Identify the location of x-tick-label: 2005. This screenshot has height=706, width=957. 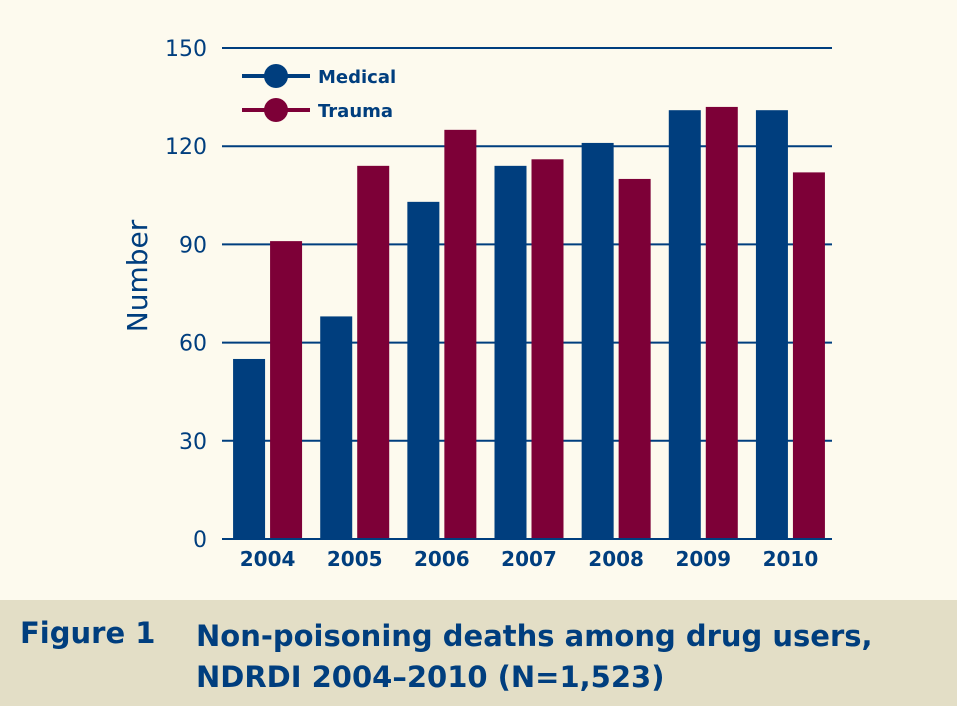
(355, 559).